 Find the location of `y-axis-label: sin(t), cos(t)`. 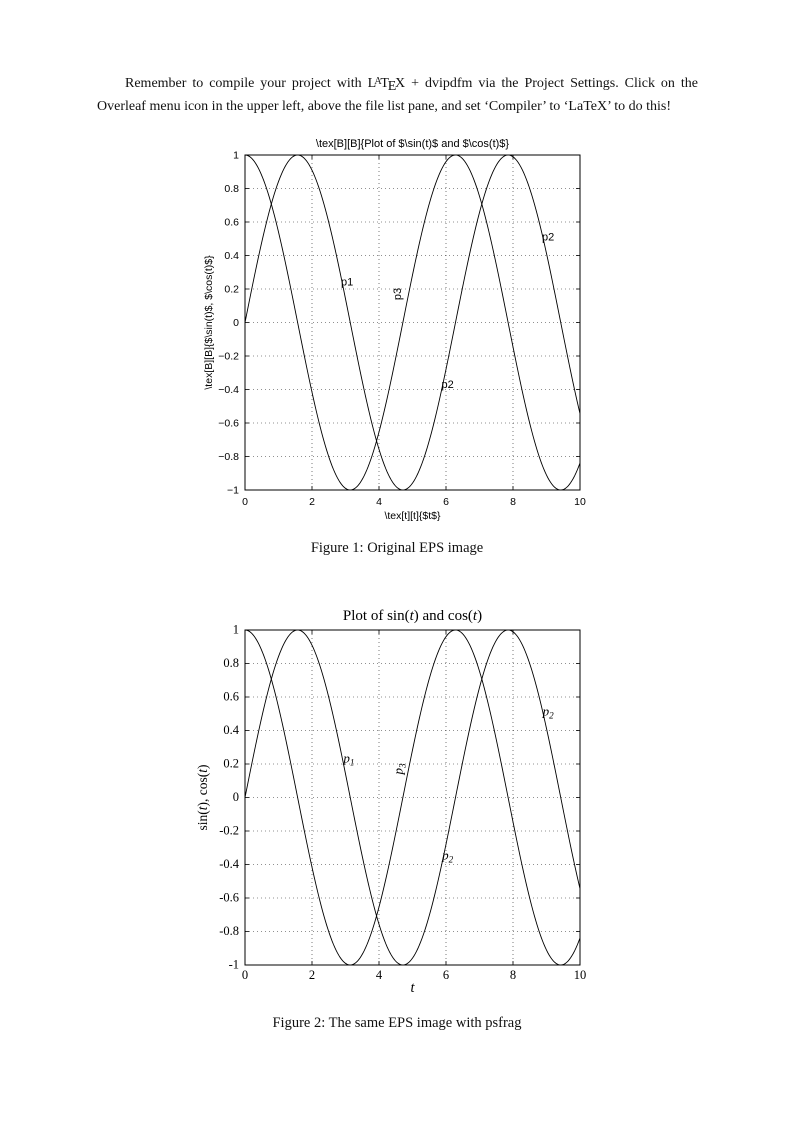

y-axis-label: sin(t), cos(t) is located at coordinates (202, 797).